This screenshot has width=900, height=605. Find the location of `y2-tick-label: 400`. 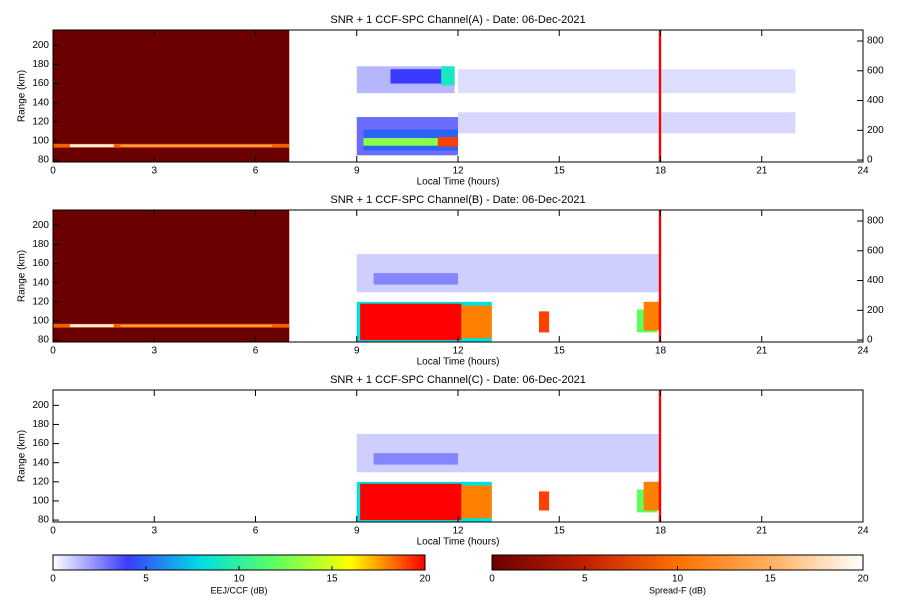

y2-tick-label: 400 is located at coordinates (875, 280).